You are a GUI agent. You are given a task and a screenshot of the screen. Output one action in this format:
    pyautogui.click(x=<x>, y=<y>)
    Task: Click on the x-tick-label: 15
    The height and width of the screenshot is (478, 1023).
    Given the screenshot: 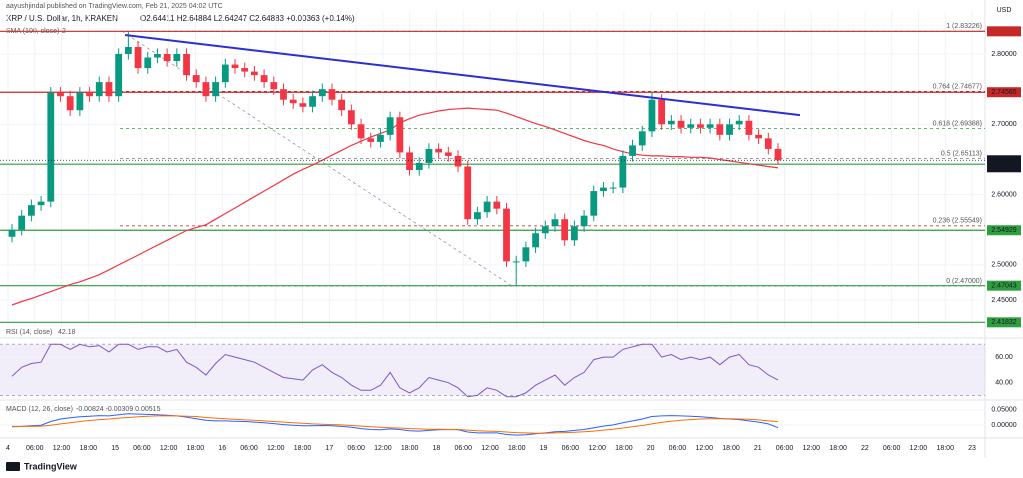 What is the action you would take?
    pyautogui.click(x=115, y=448)
    